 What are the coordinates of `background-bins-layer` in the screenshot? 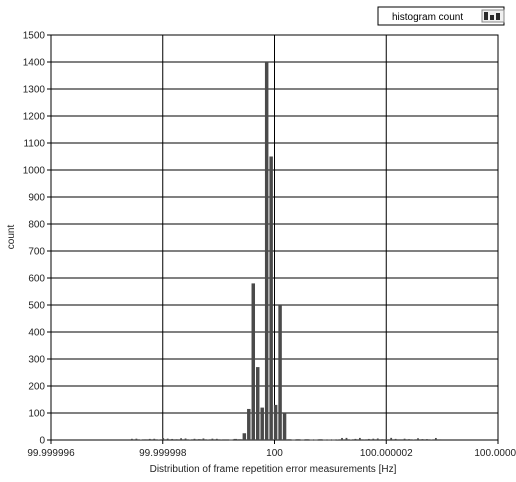 It's located at (286, 438).